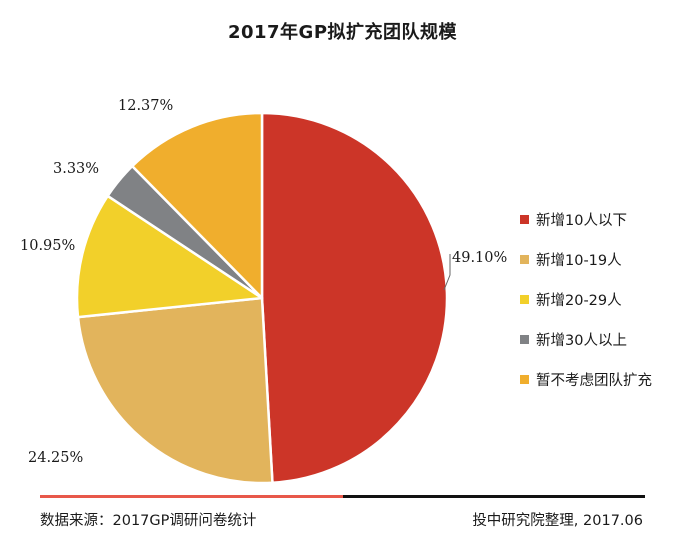 This screenshot has width=685, height=536. Describe the element at coordinates (594, 381) in the screenshot. I see `legend-label: 暂不考虑团队扩充` at that location.